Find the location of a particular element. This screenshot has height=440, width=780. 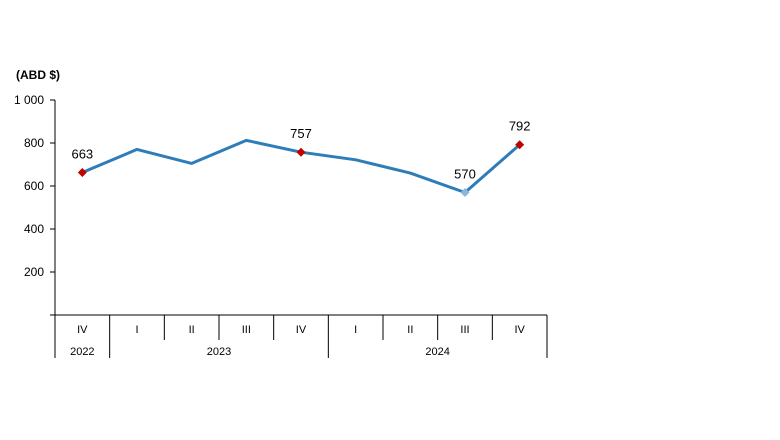

y-tick-label: 1 000 is located at coordinates (29, 100).